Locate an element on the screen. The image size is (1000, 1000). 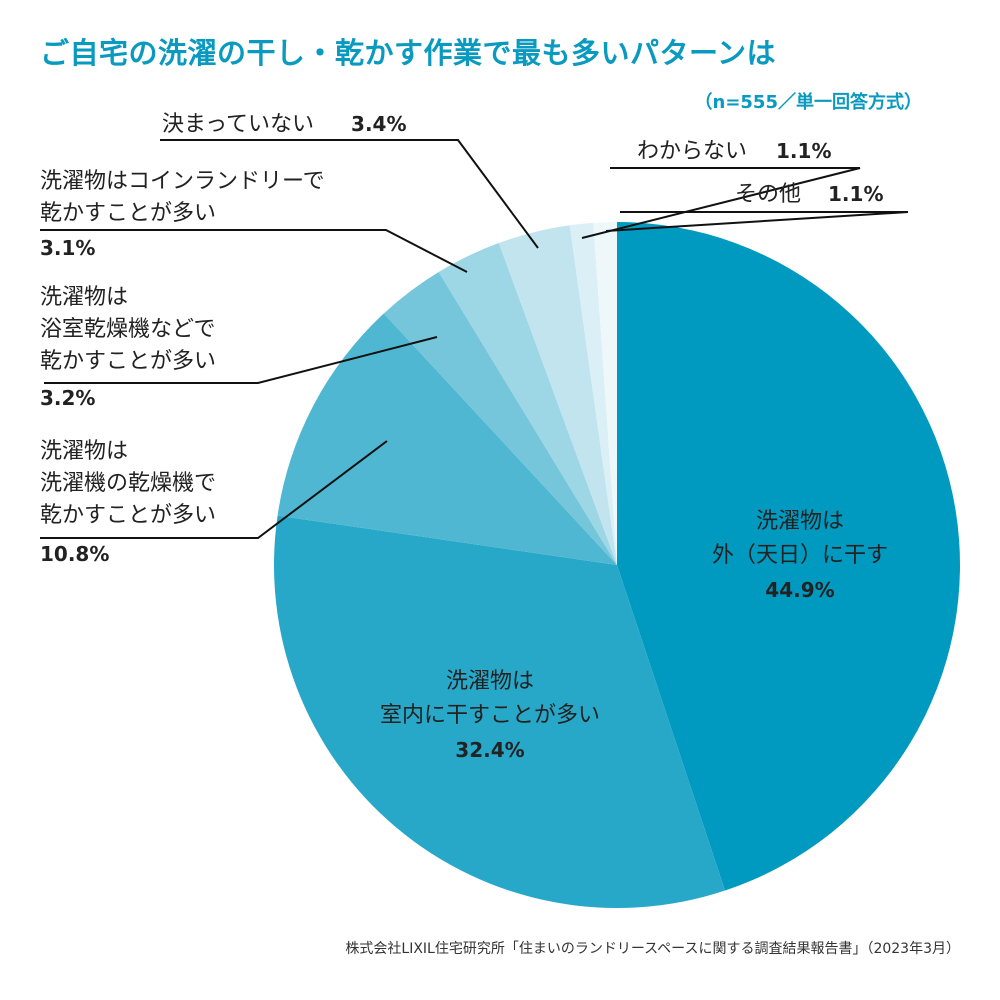
pie-slice-bathroom-dryer is located at coordinates (500, 418).